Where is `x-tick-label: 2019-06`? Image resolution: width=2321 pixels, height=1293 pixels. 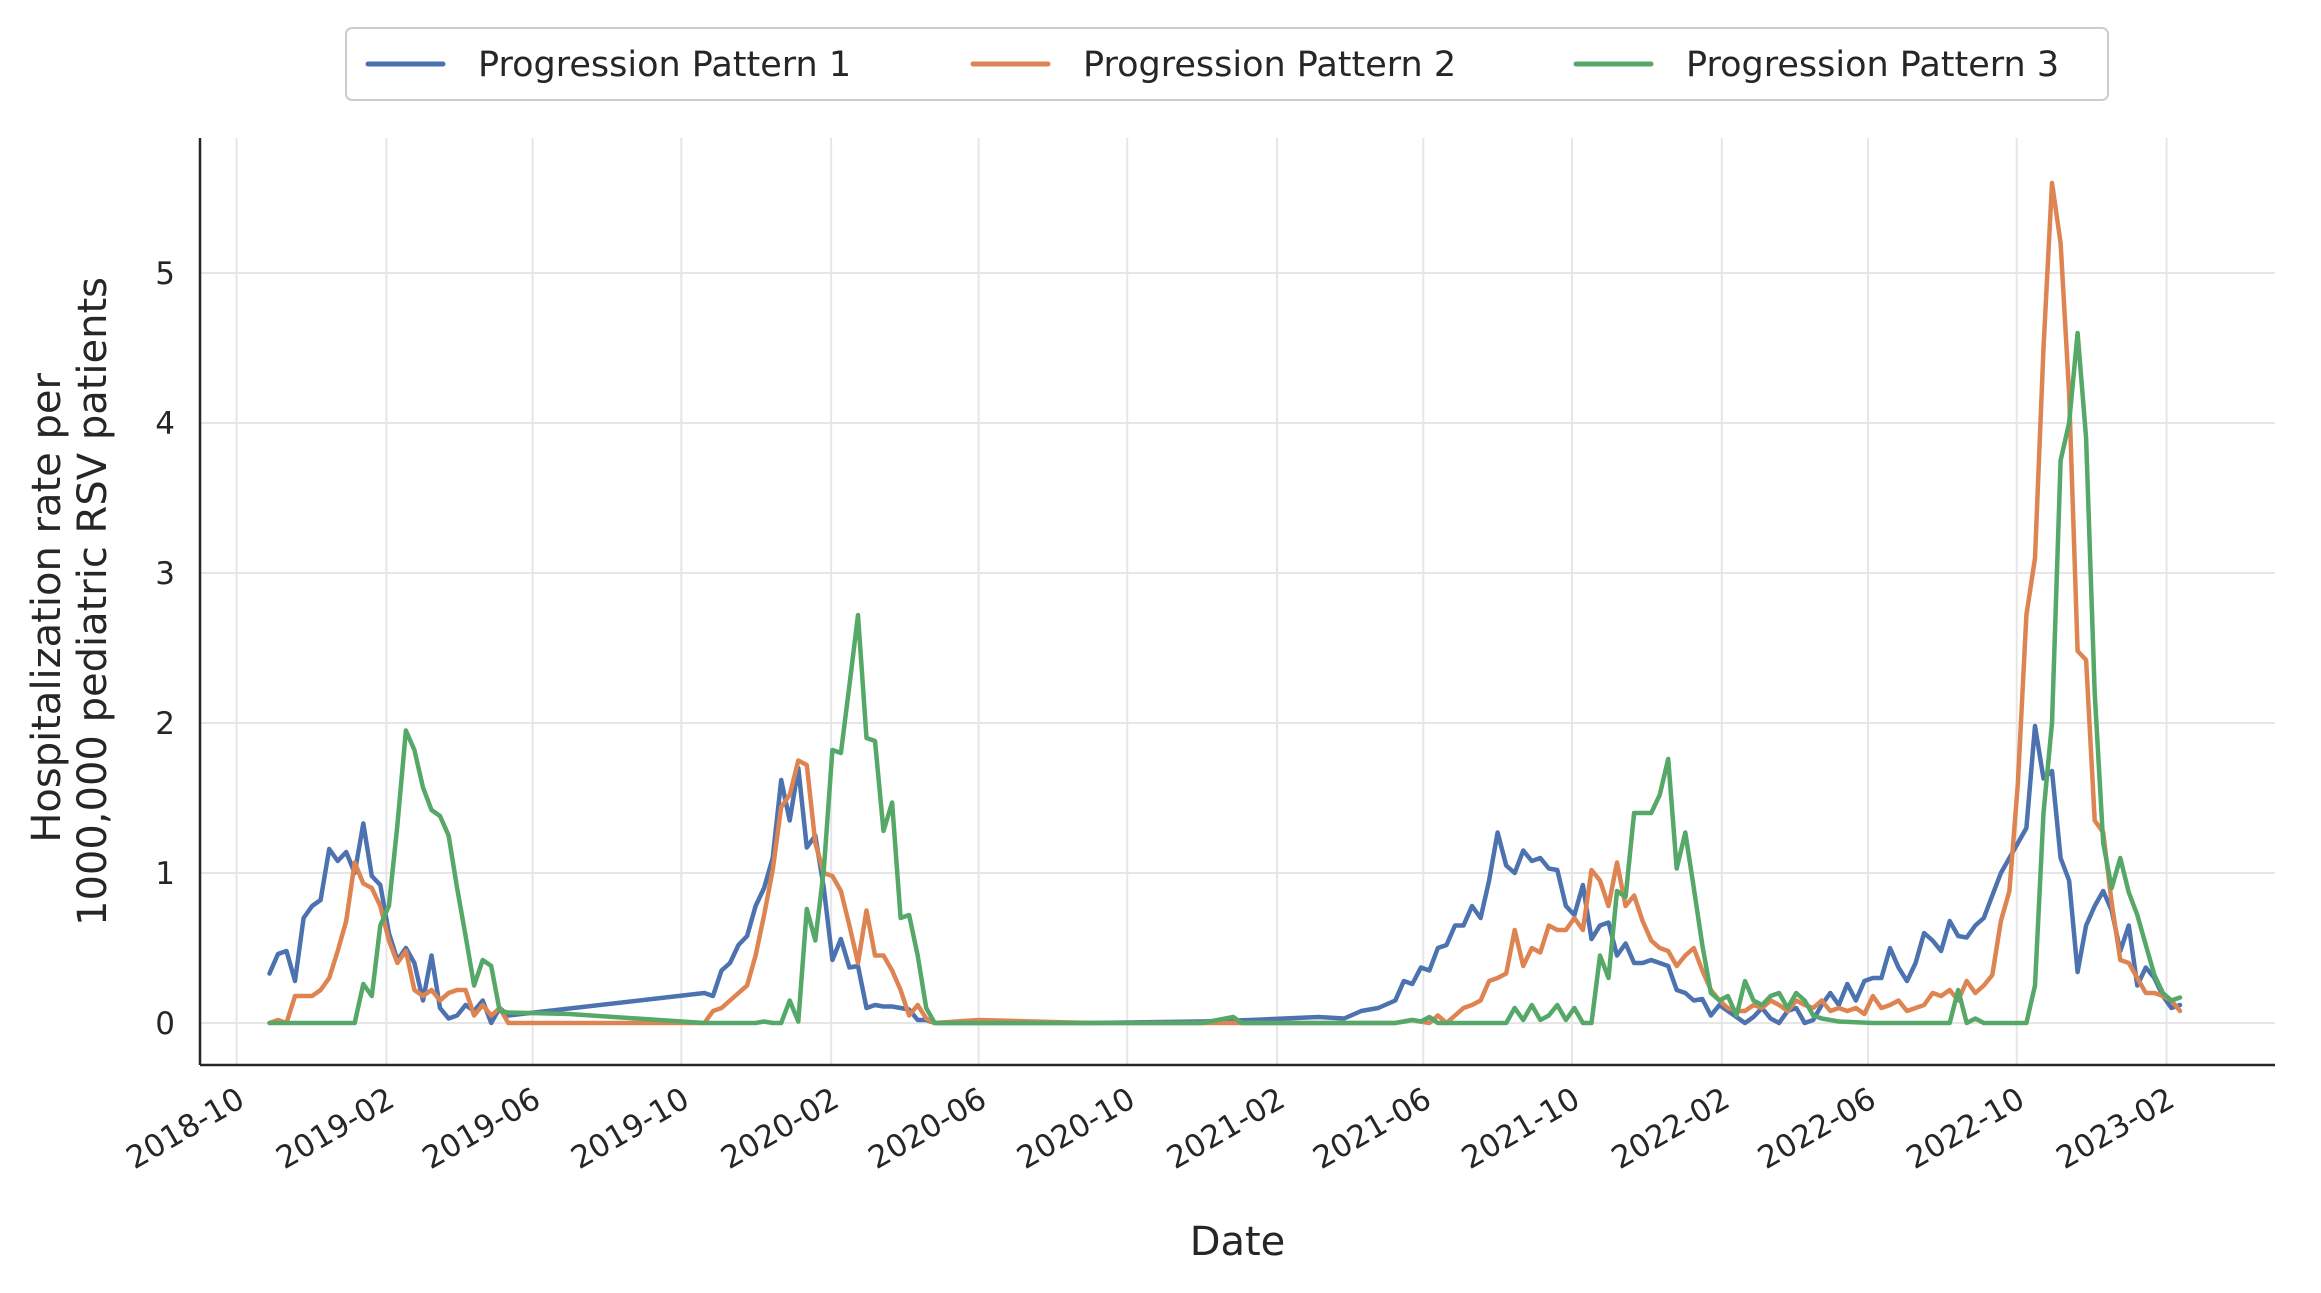 x-tick-label: 2019-06 is located at coordinates (481, 1129).